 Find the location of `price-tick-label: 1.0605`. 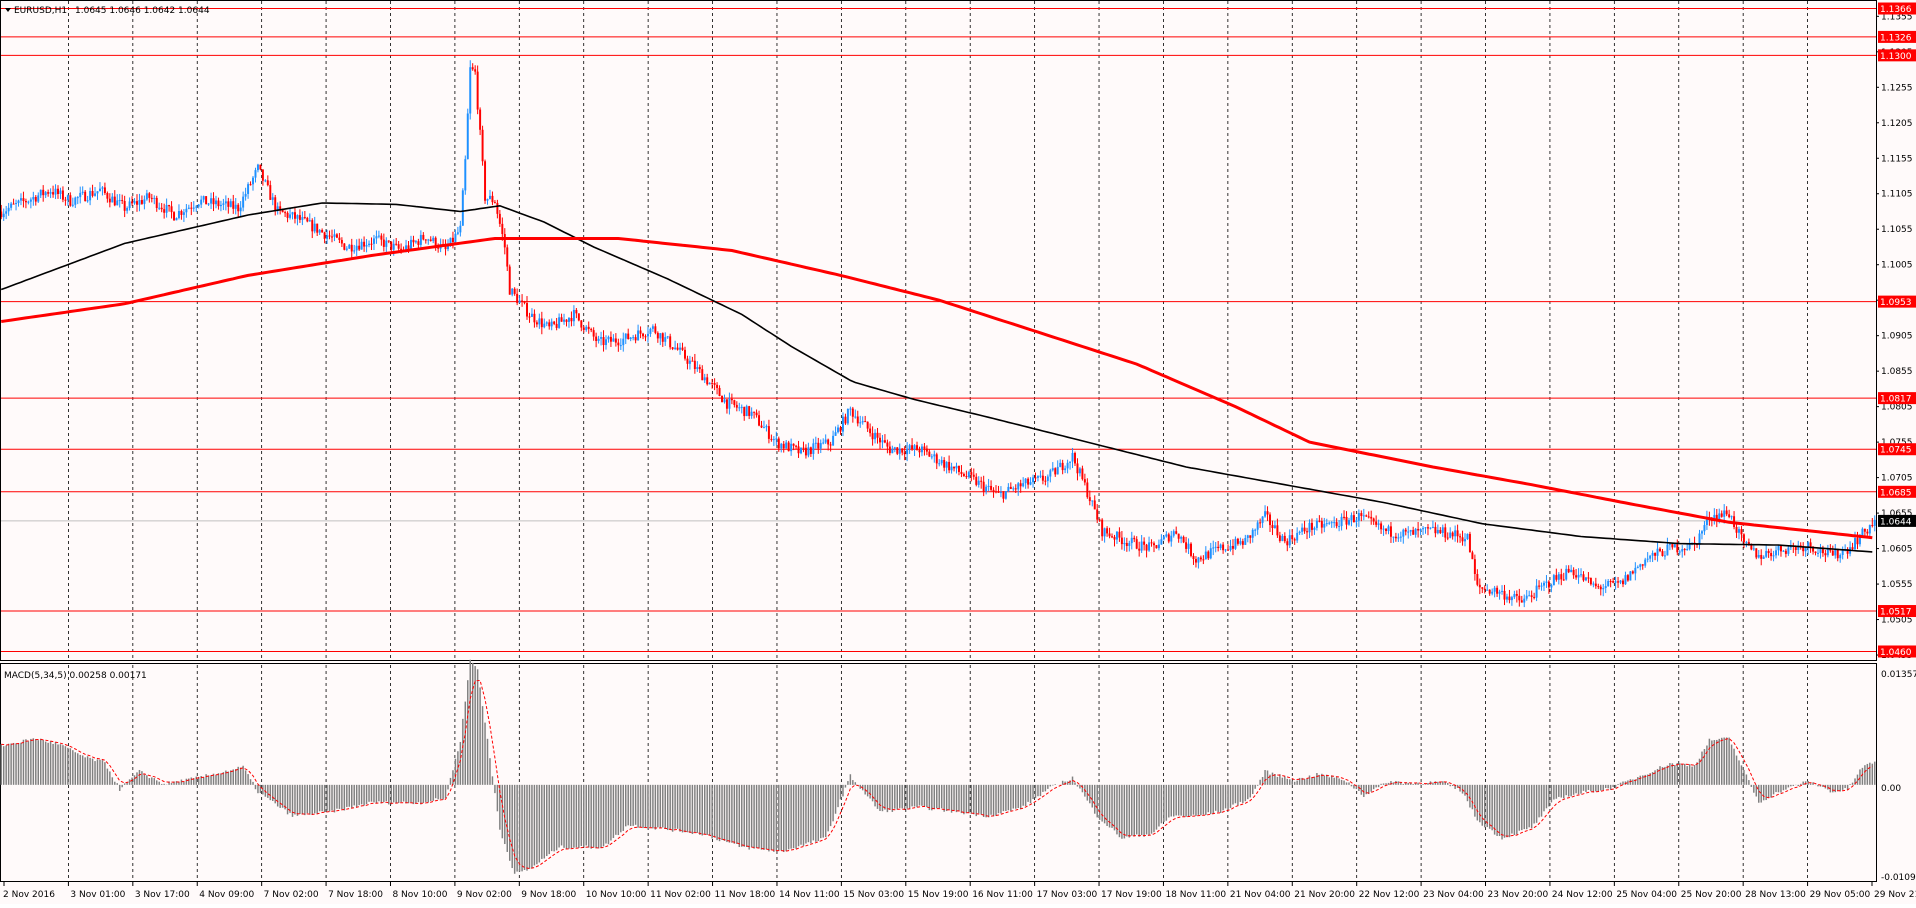

price-tick-label: 1.0605 is located at coordinates (1897, 550).